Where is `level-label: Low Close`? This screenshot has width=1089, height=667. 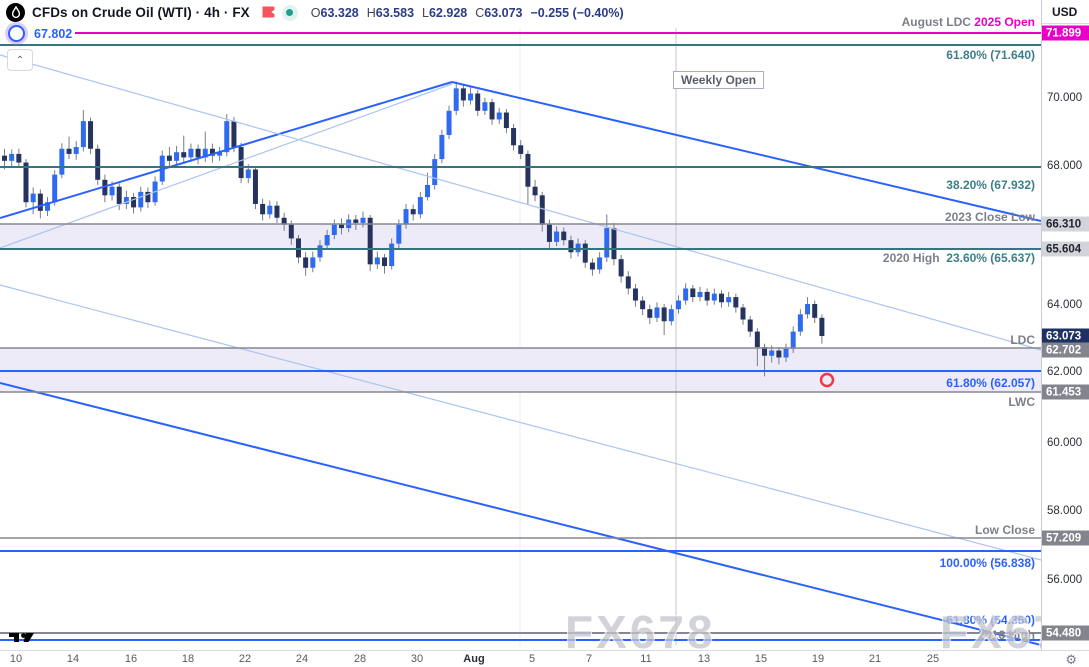
level-label: Low Close is located at coordinates (1004, 530).